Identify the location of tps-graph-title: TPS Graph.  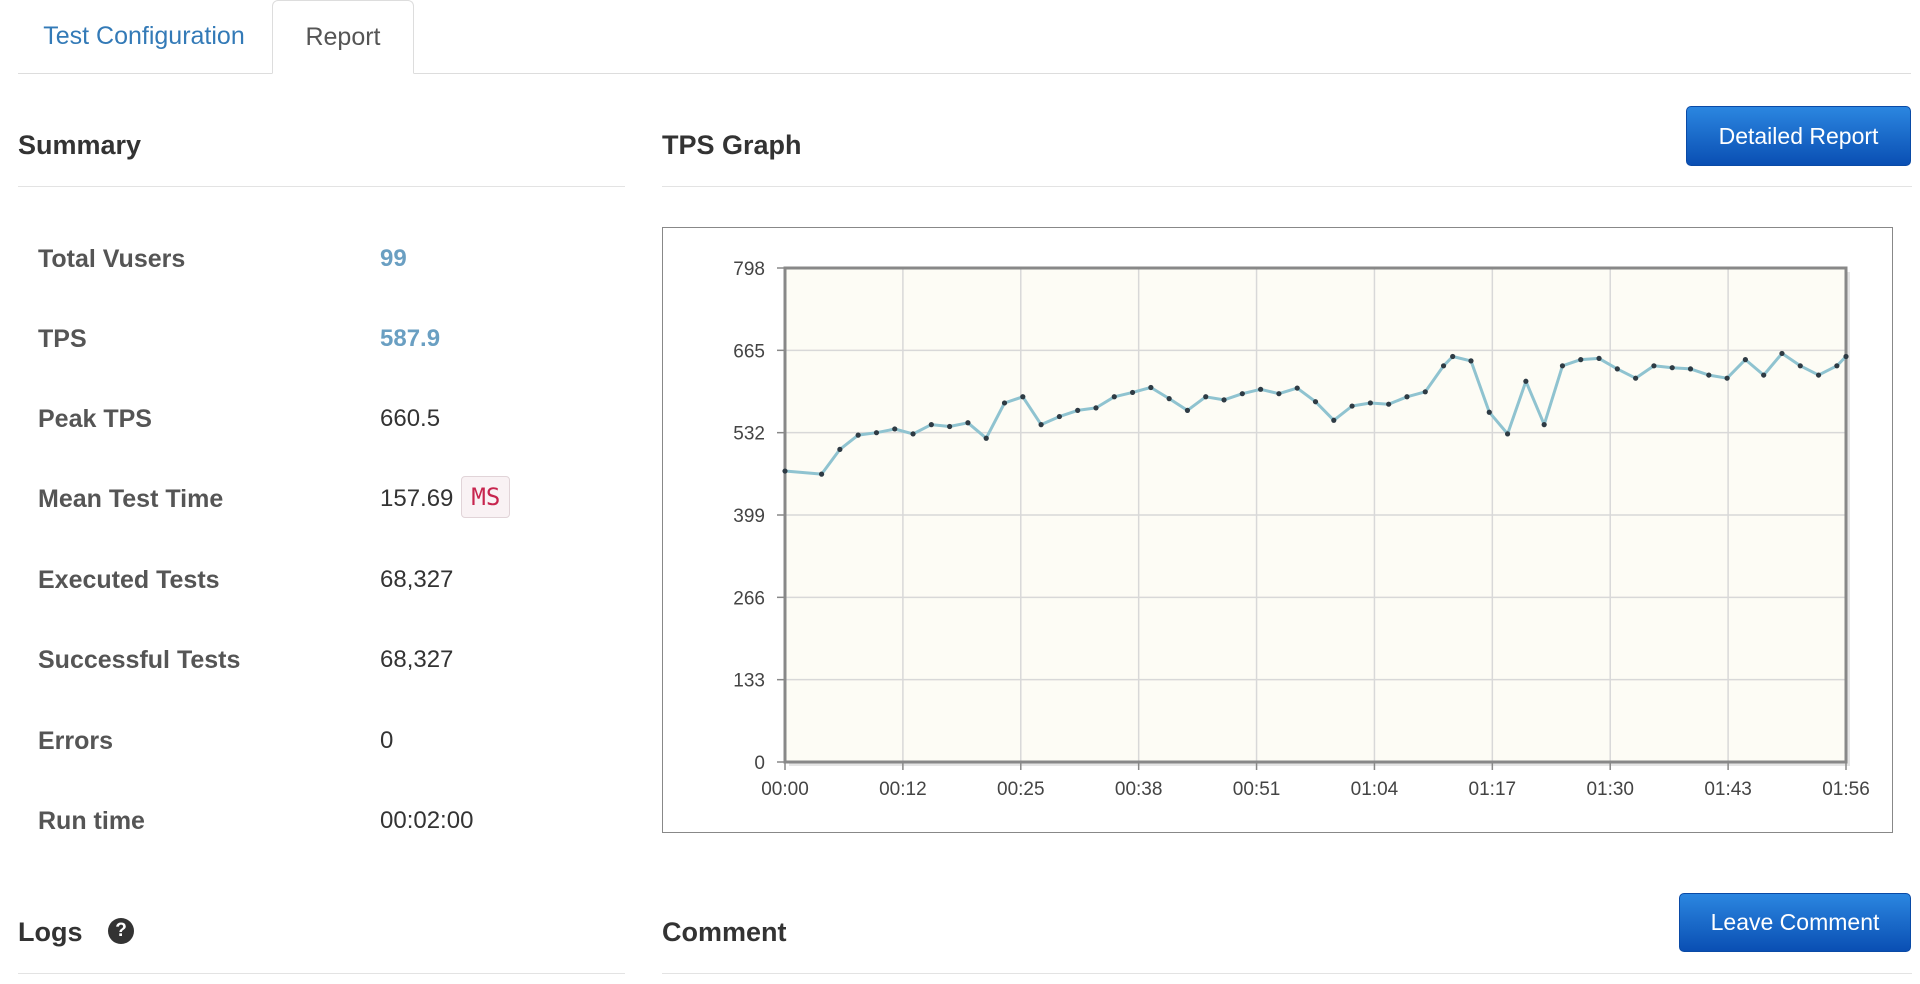
(732, 145).